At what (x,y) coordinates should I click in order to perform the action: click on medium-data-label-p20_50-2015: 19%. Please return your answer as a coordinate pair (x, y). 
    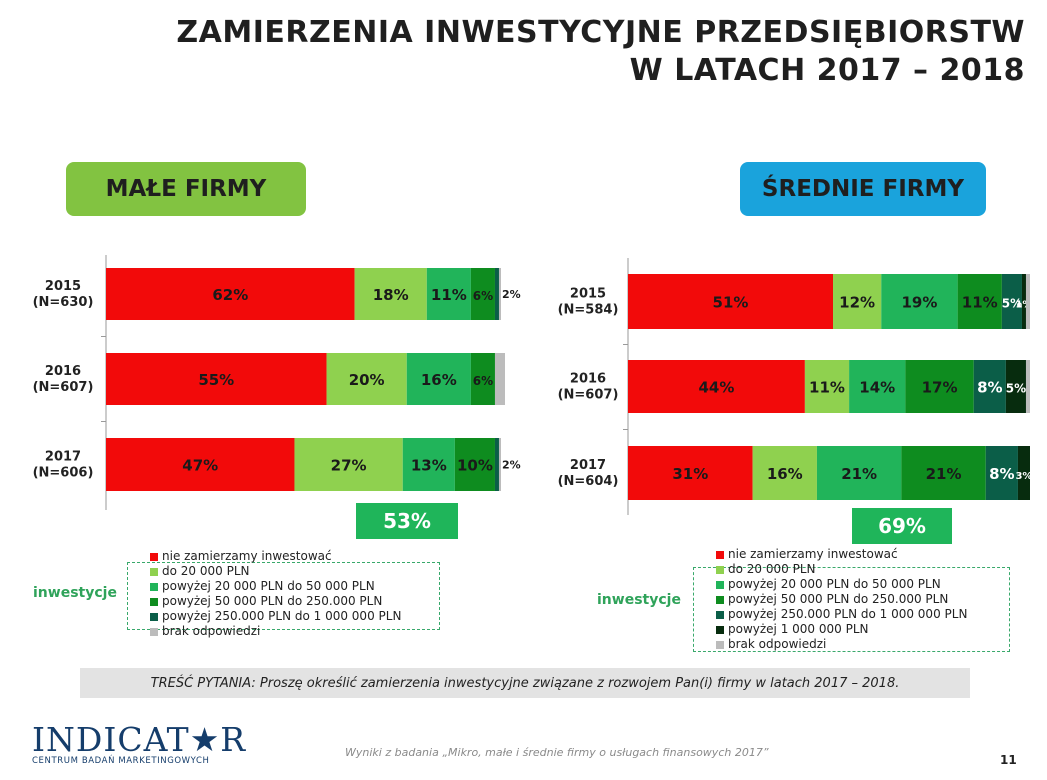
    Looking at the image, I should click on (919, 303).